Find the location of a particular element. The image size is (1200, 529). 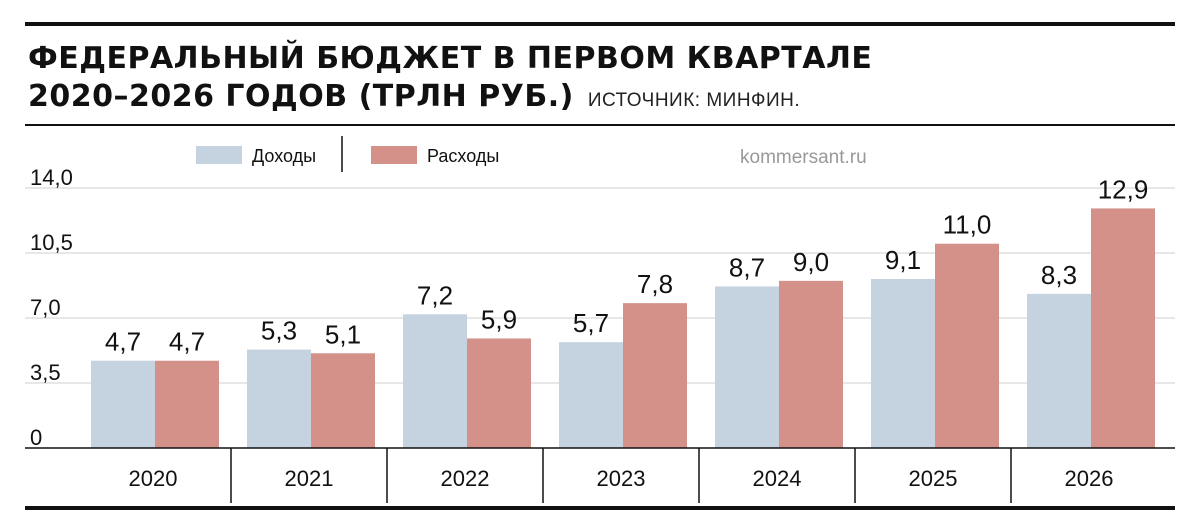

bar-income-2022 is located at coordinates (435, 381).